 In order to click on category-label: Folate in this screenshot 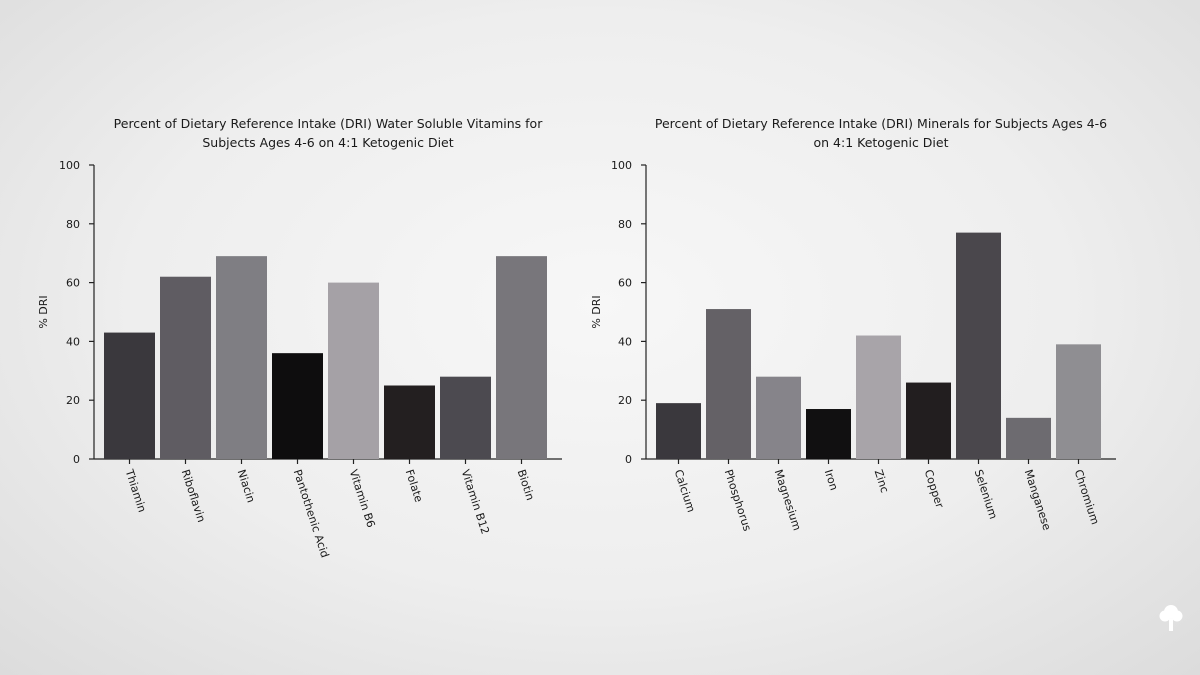, I will do `click(414, 486)`.